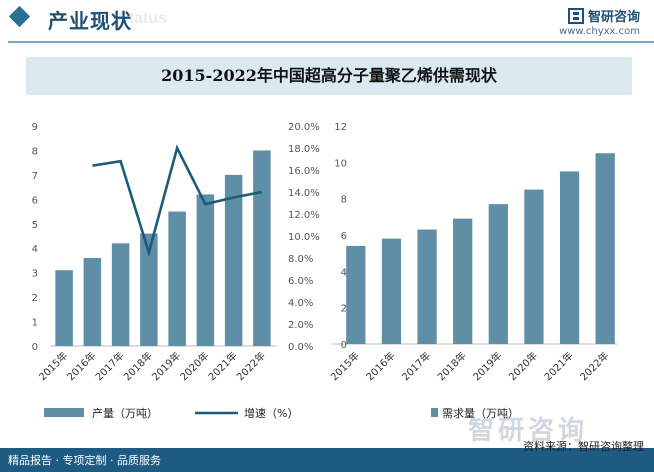 This screenshot has width=654, height=472. Describe the element at coordinates (434, 412) in the screenshot. I see `legend-swatch-demand` at that location.